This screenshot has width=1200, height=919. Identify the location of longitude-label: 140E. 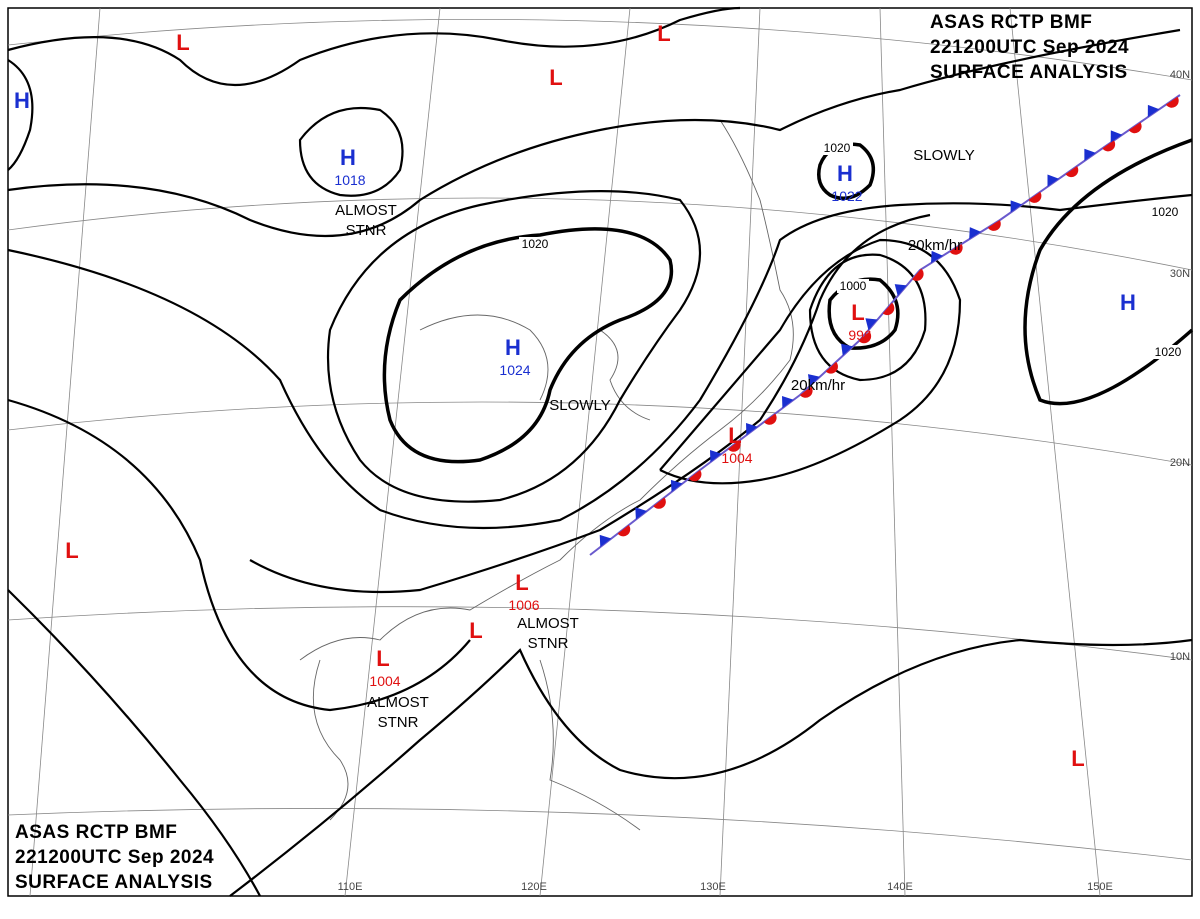
(900, 887).